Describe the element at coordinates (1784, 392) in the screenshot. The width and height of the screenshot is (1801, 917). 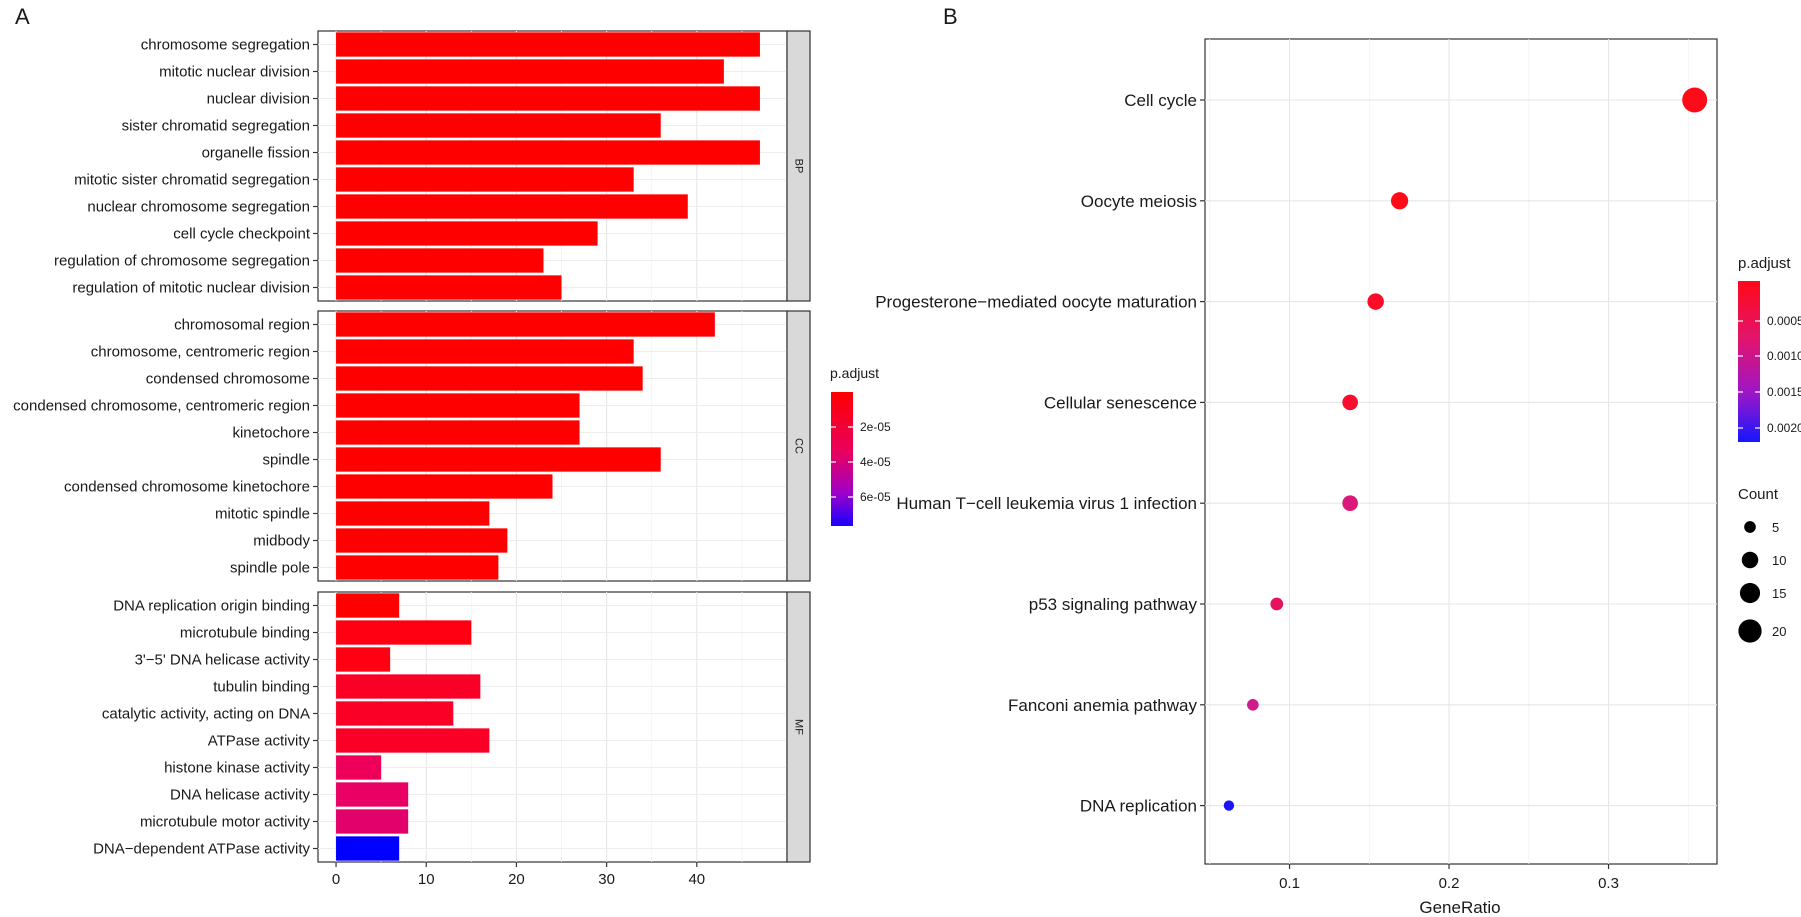
I see `legend-tick-label: 0.0015` at that location.